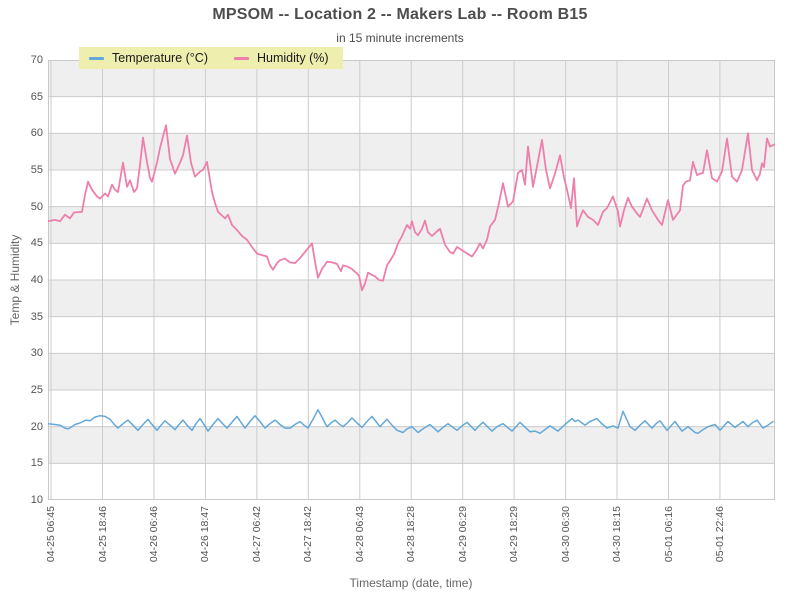 Image resolution: width=800 pixels, height=600 pixels. Describe the element at coordinates (36, 426) in the screenshot. I see `y-tick-label: 20` at that location.